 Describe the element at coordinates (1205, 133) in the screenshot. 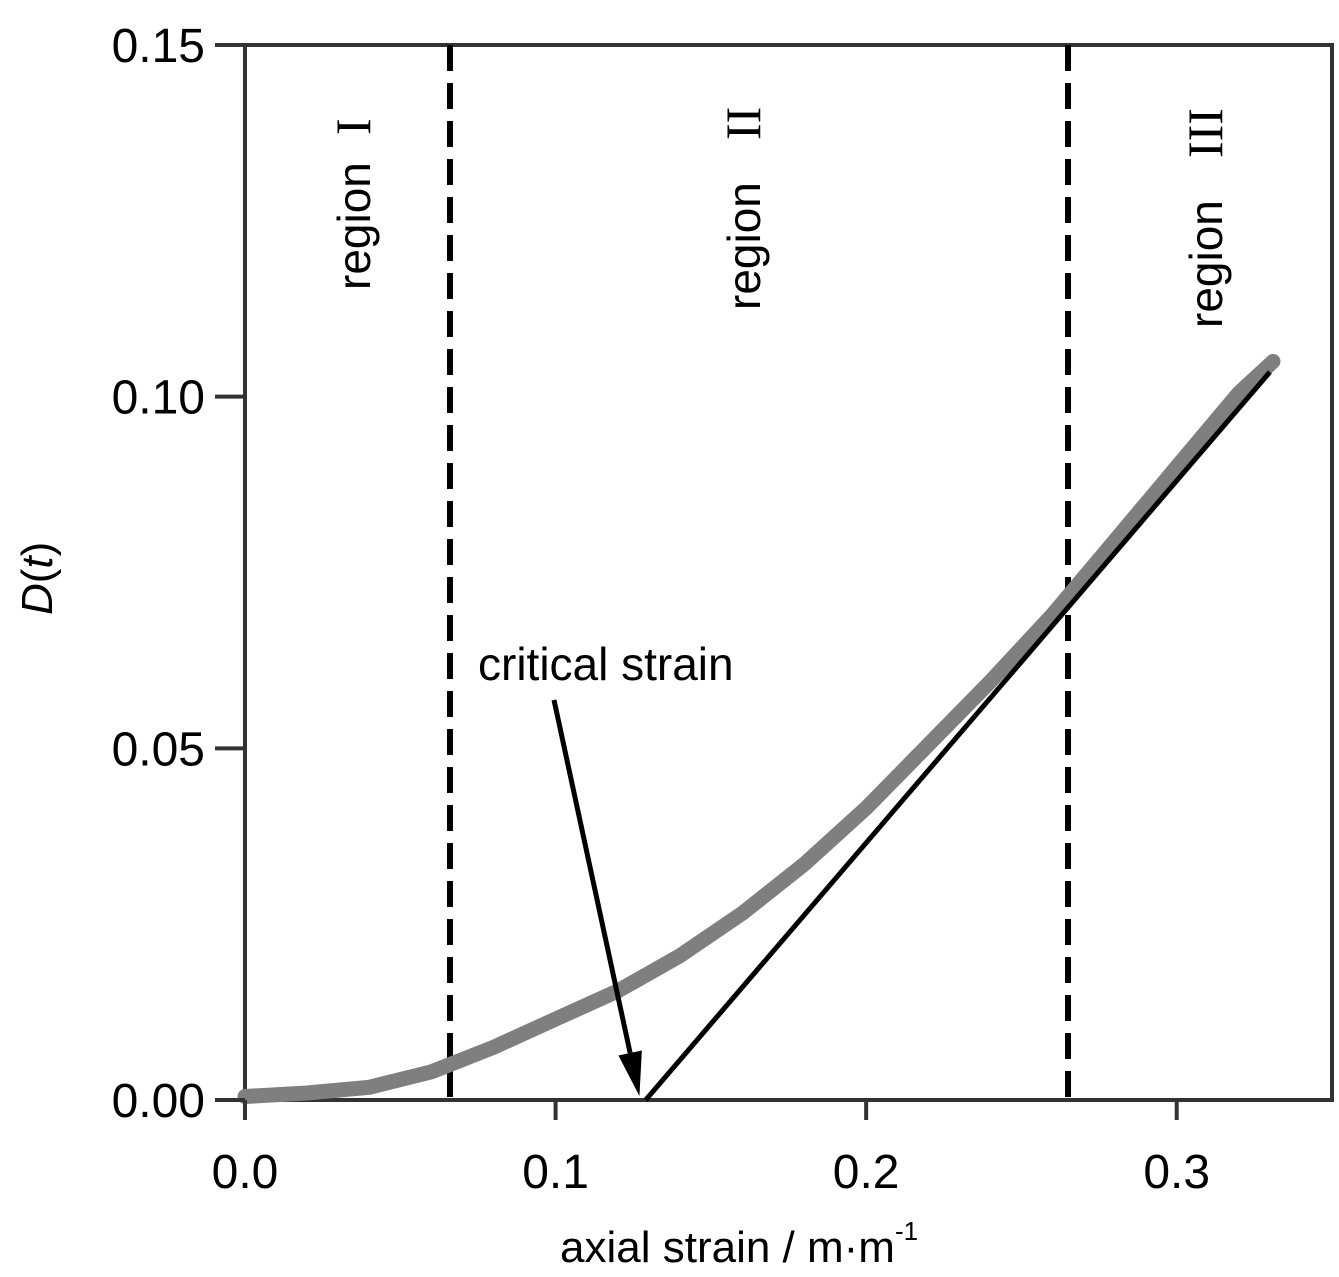

I see `region-label-3-numeral: III` at that location.